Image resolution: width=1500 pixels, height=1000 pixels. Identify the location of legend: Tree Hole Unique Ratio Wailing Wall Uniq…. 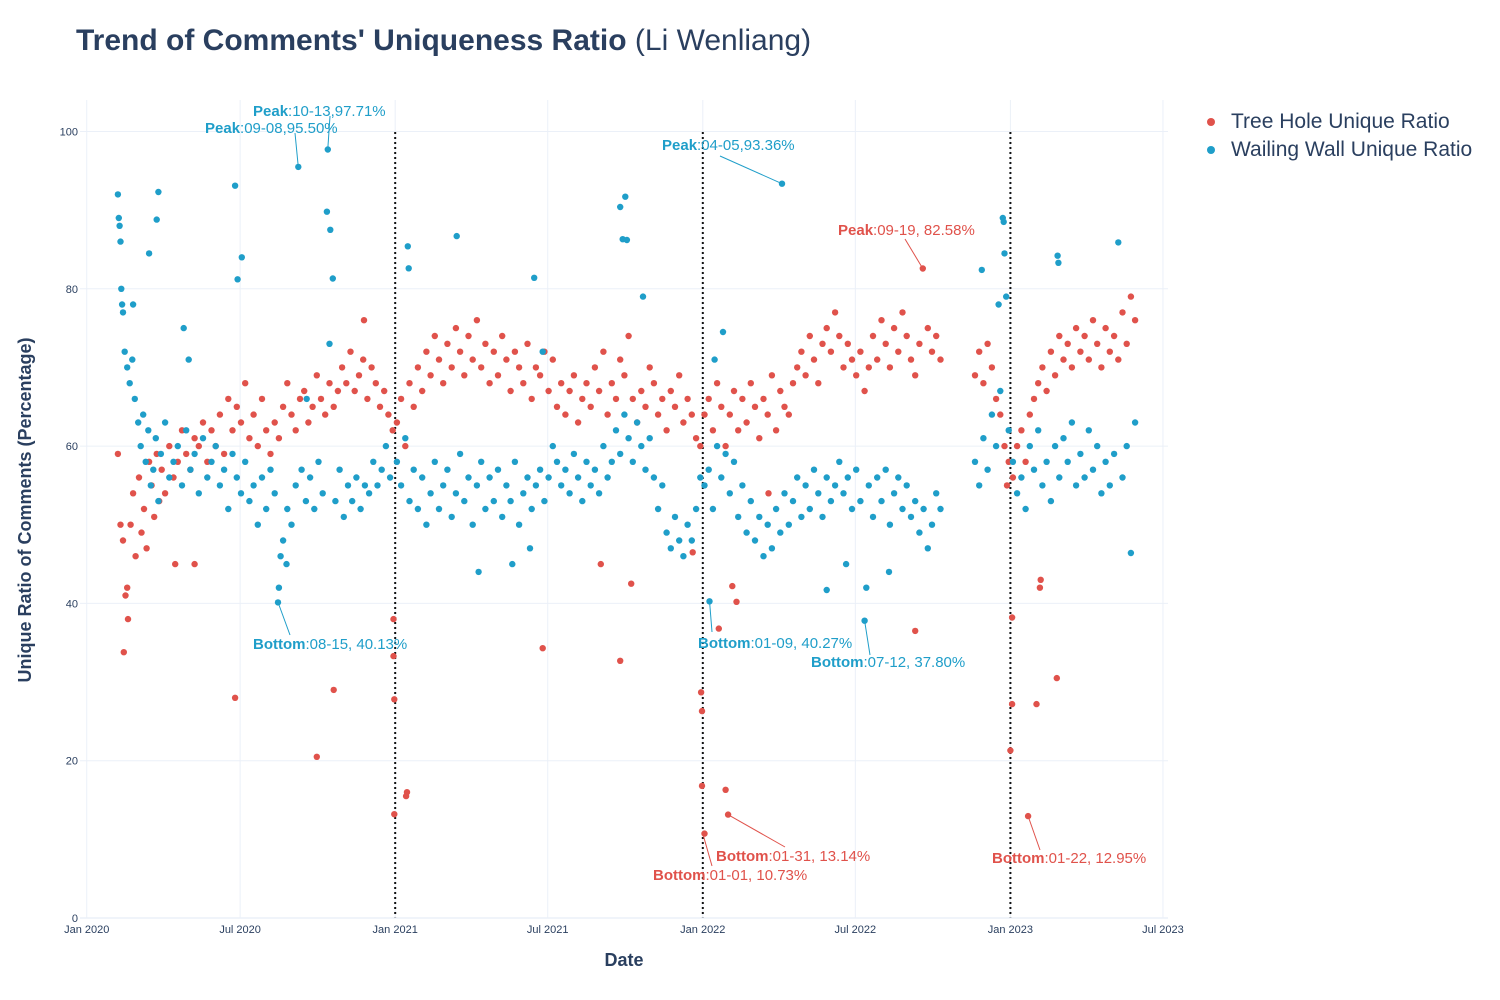
(1338, 136).